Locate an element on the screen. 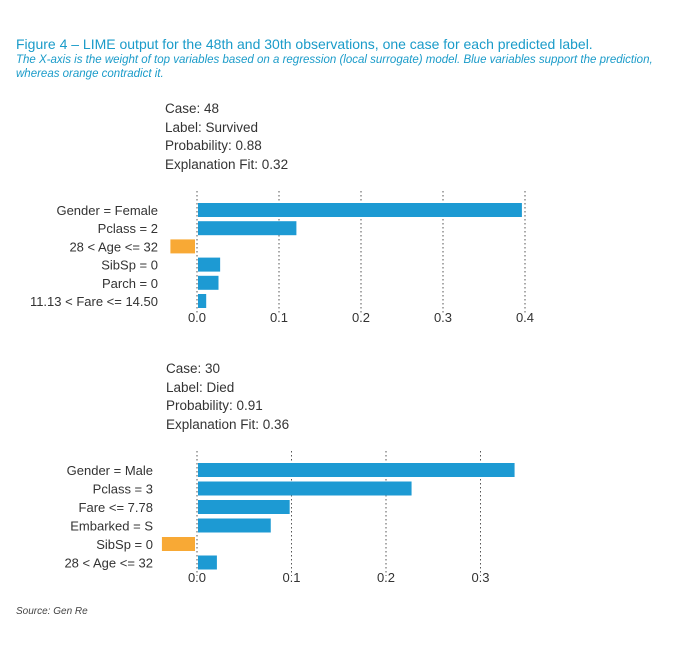 The image size is (674, 660). explanation-fit-line: Explanation Fit: 0.36 is located at coordinates (228, 424).